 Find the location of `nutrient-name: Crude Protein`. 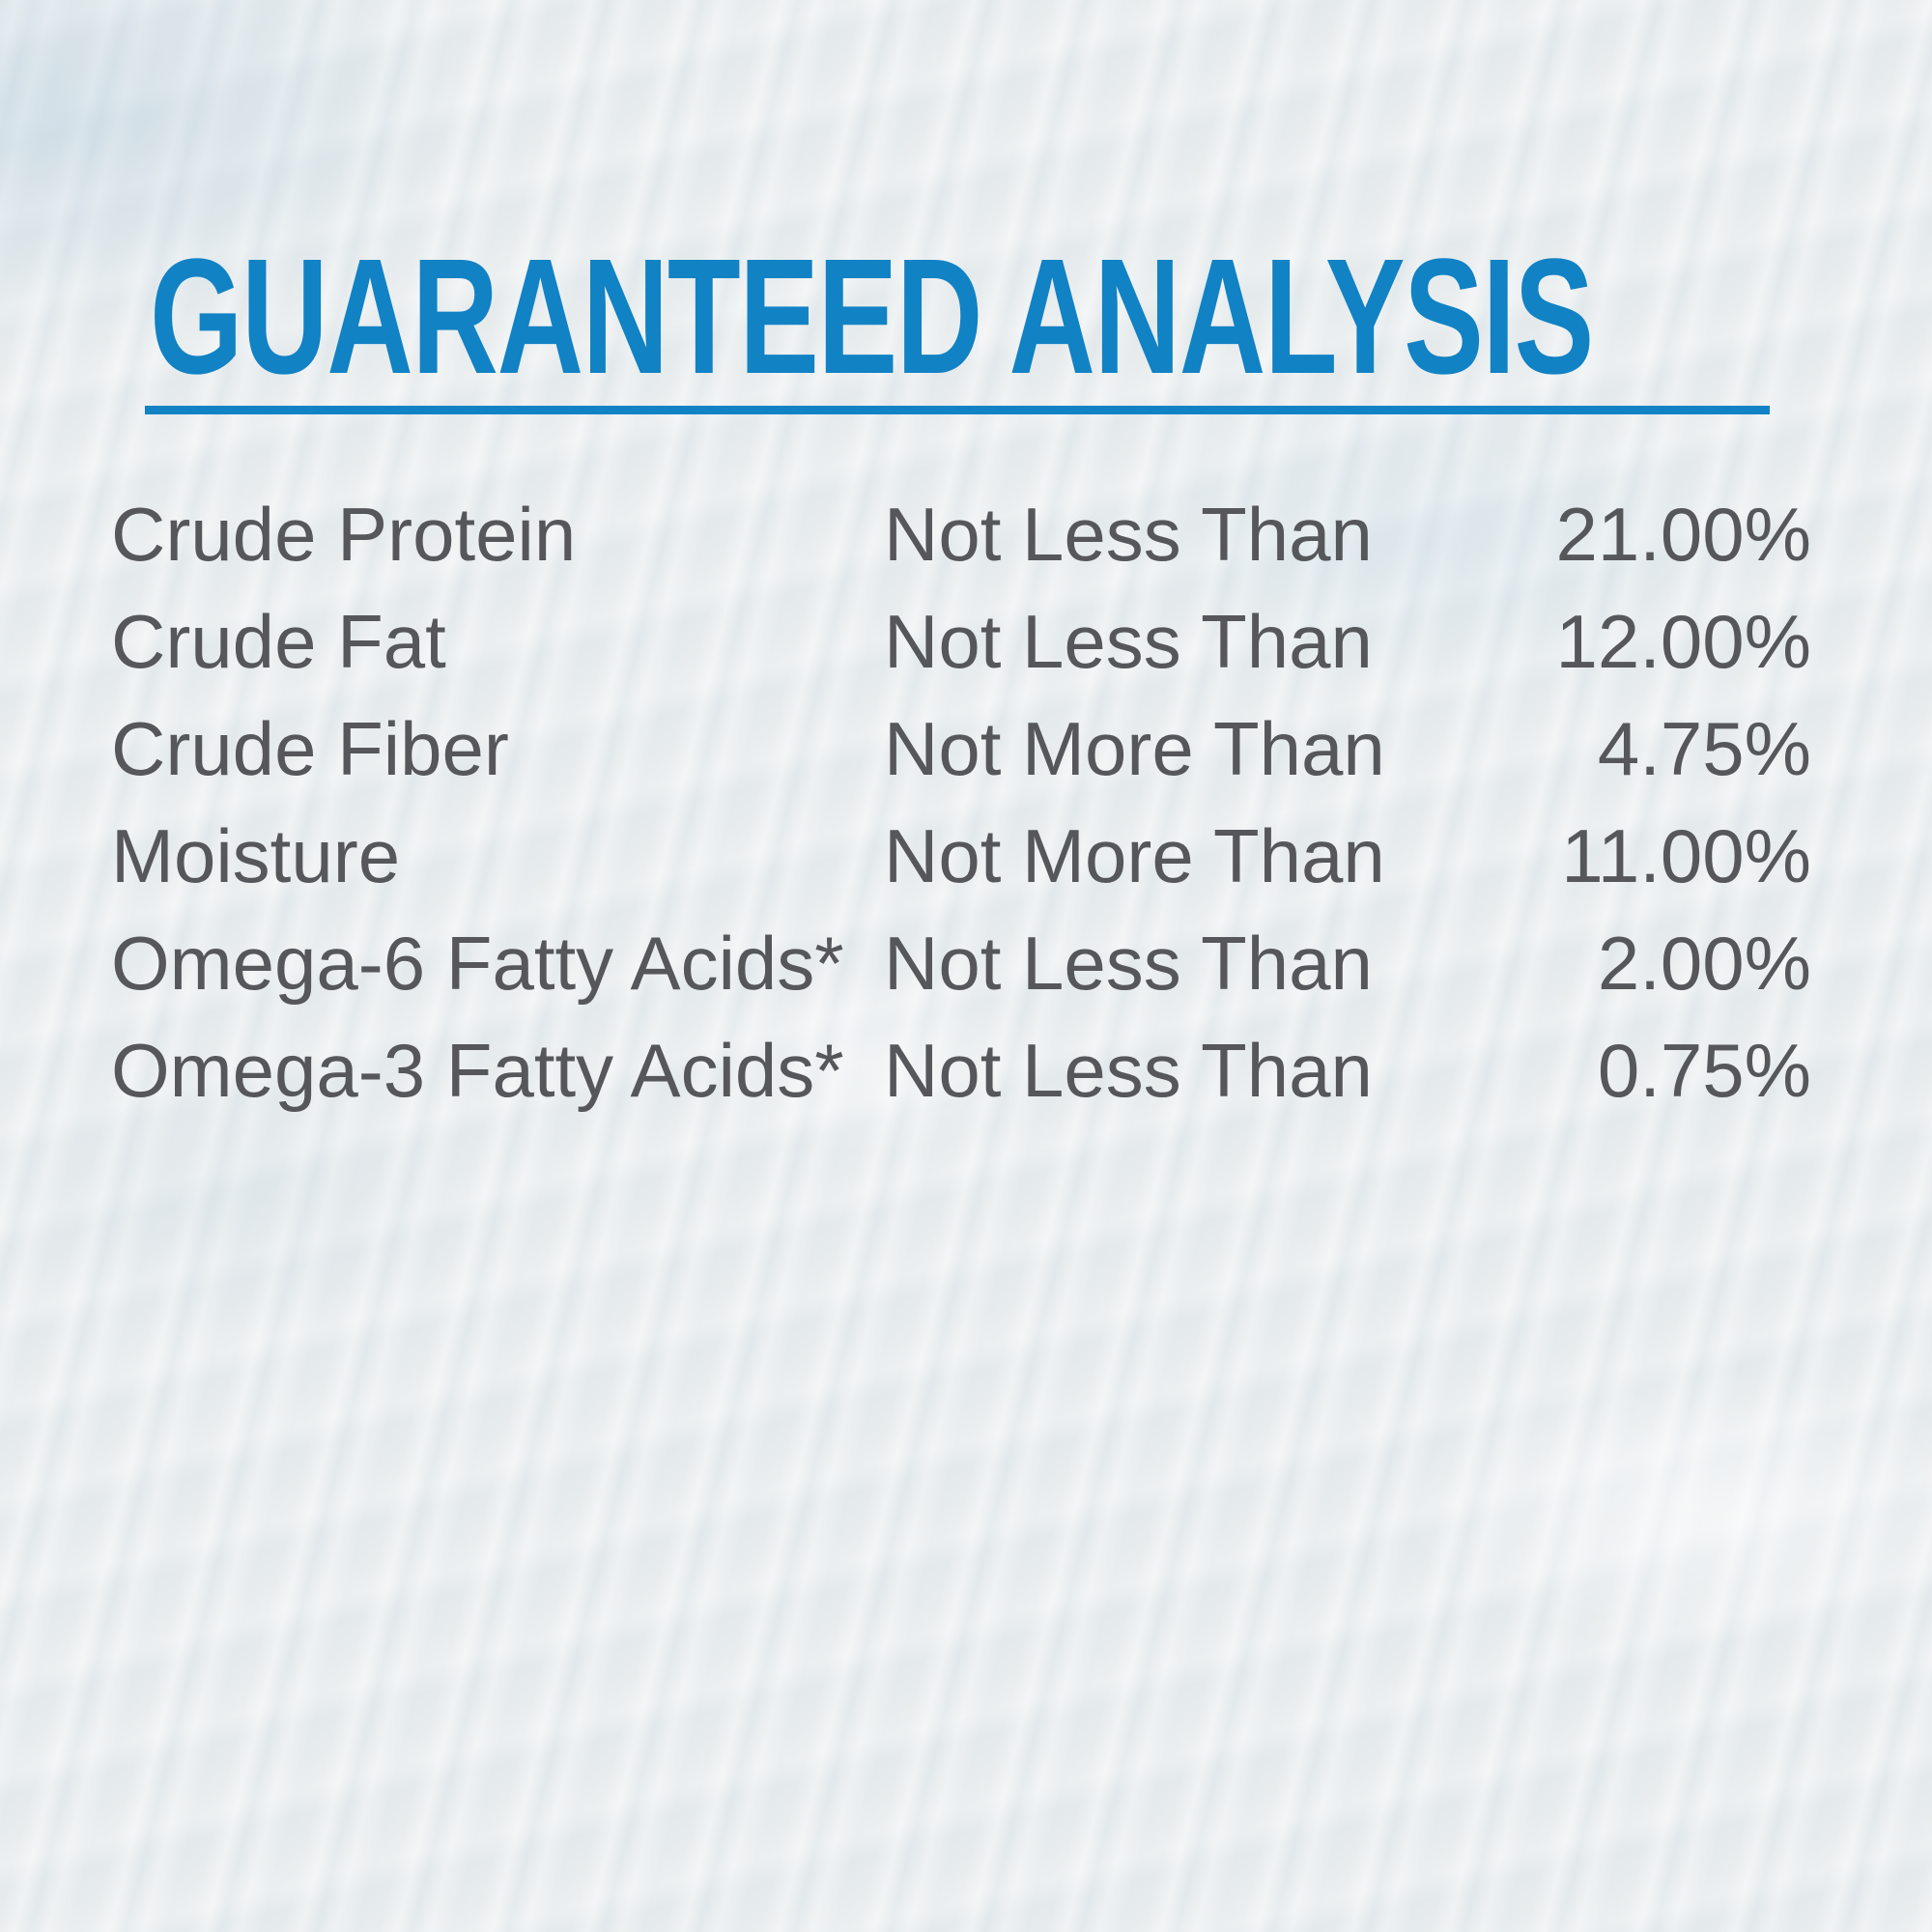

nutrient-name: Crude Protein is located at coordinates (344, 534).